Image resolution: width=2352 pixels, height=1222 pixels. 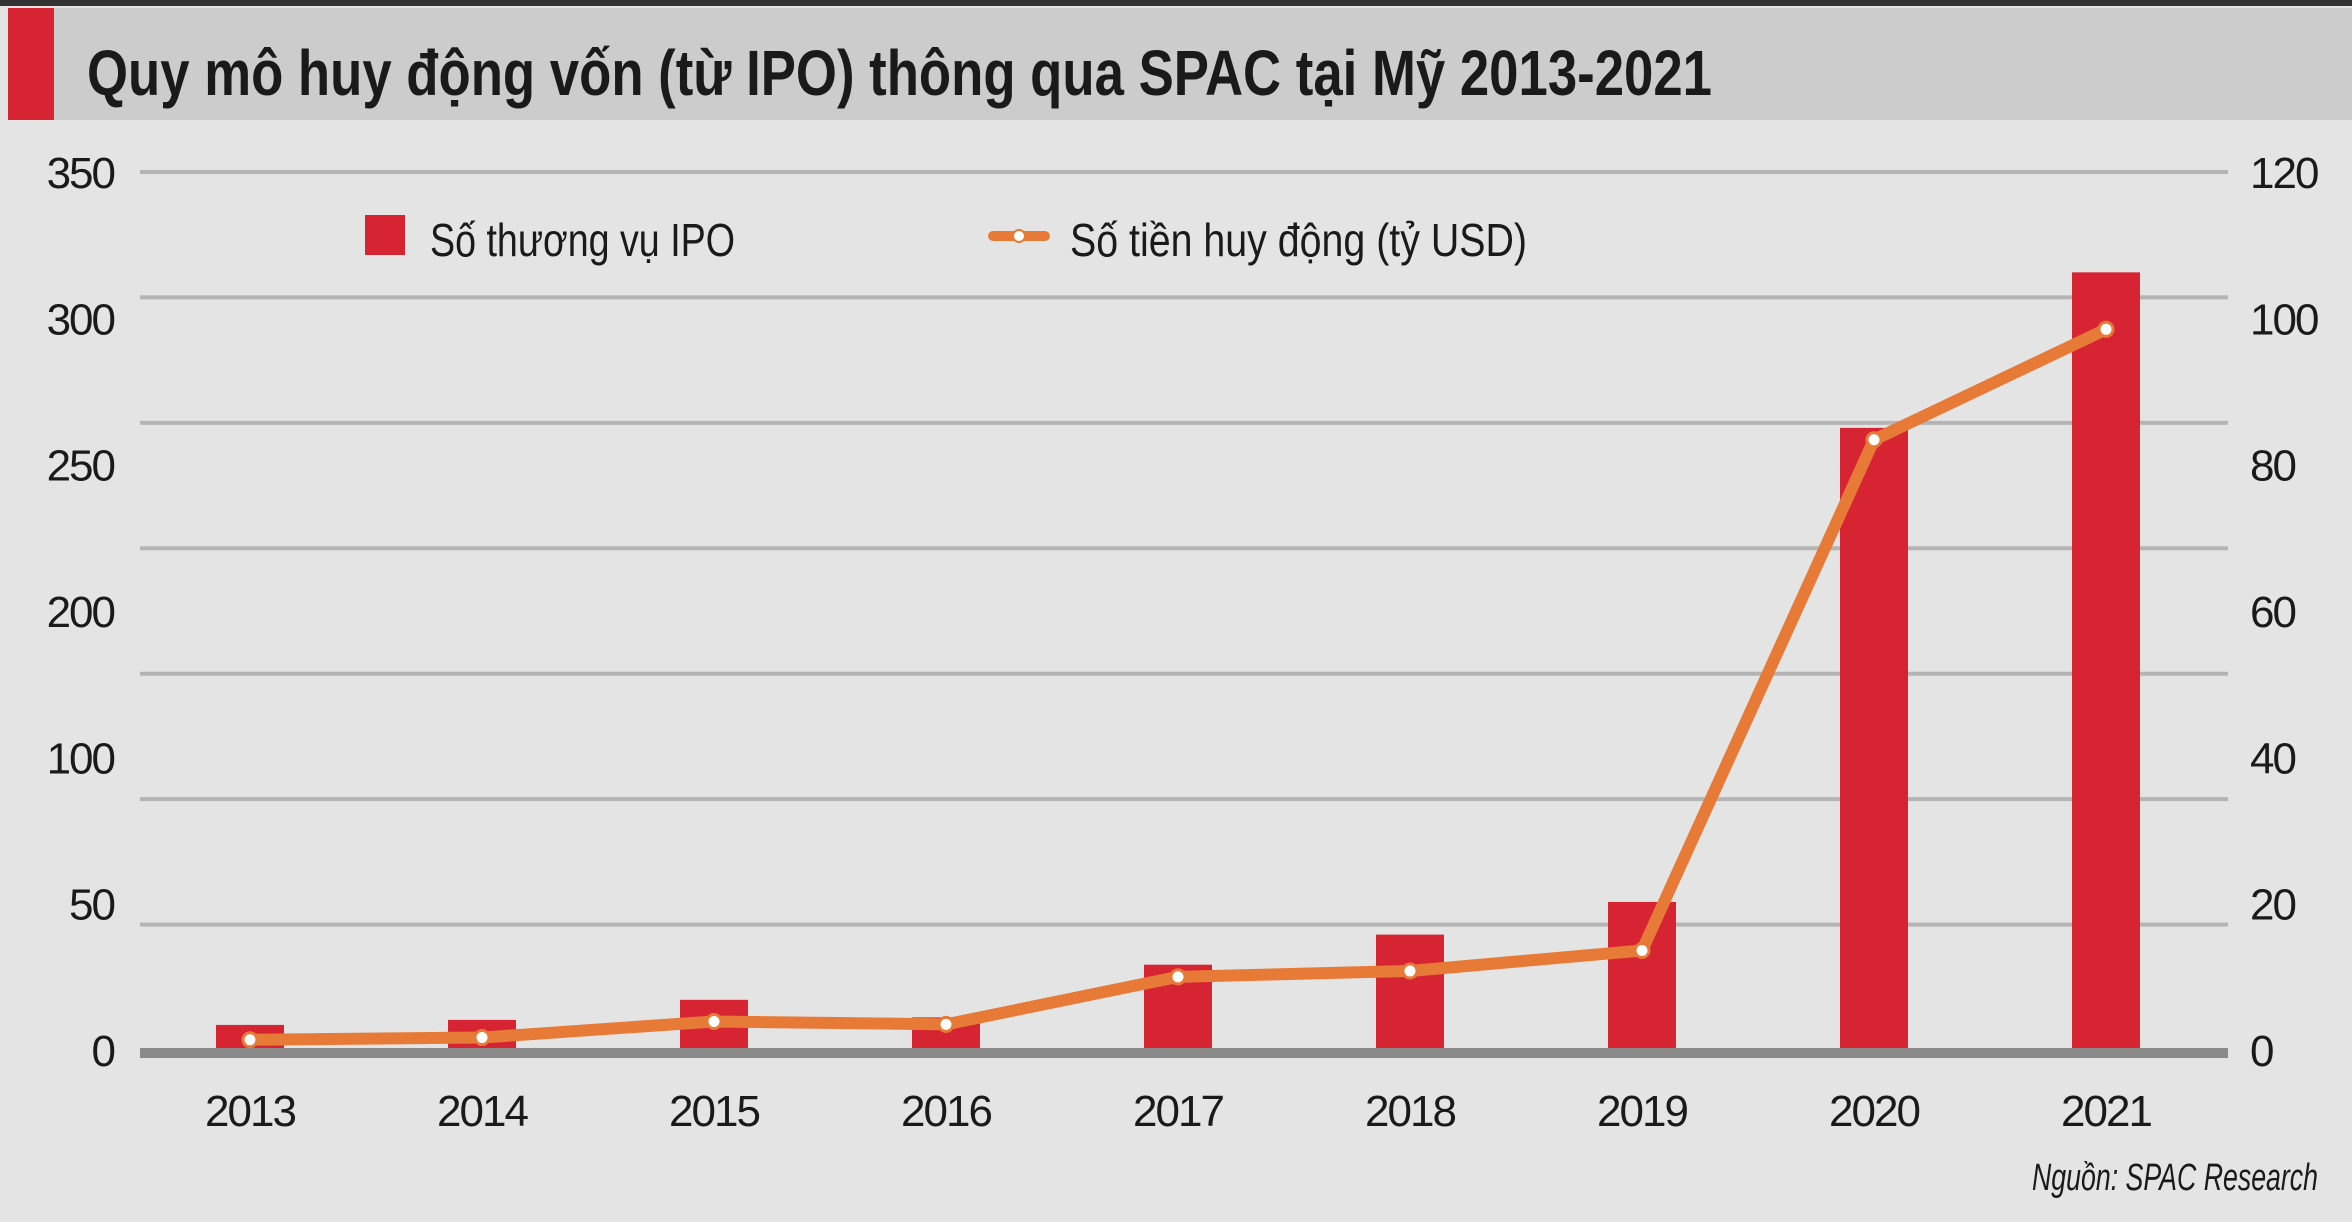 What do you see at coordinates (91, 905) in the screenshot?
I see `left-tick-label: 50` at bounding box center [91, 905].